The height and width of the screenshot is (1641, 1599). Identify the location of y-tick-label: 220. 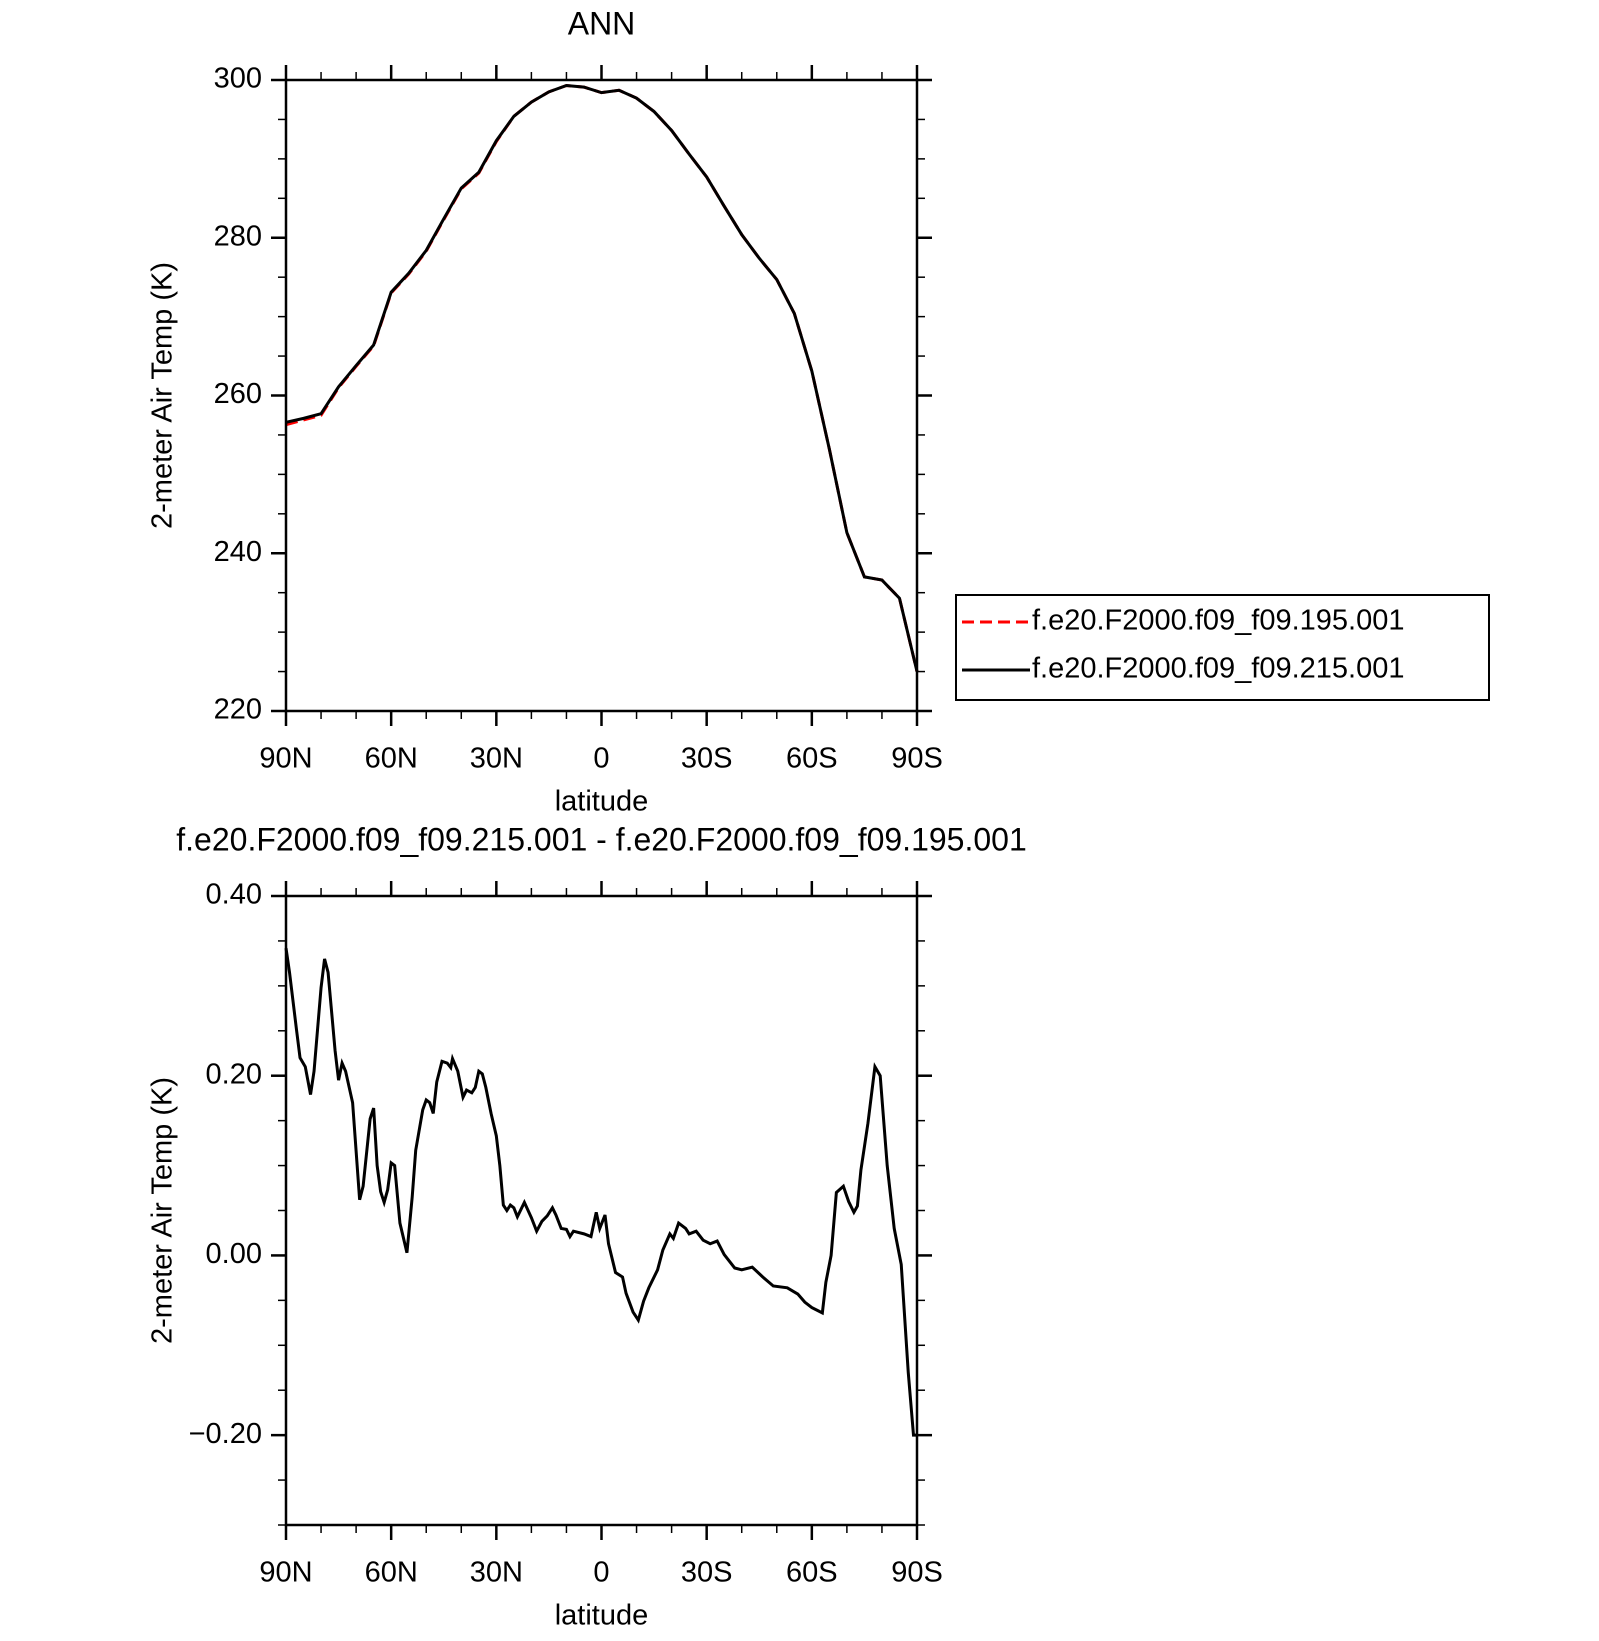
(238, 710).